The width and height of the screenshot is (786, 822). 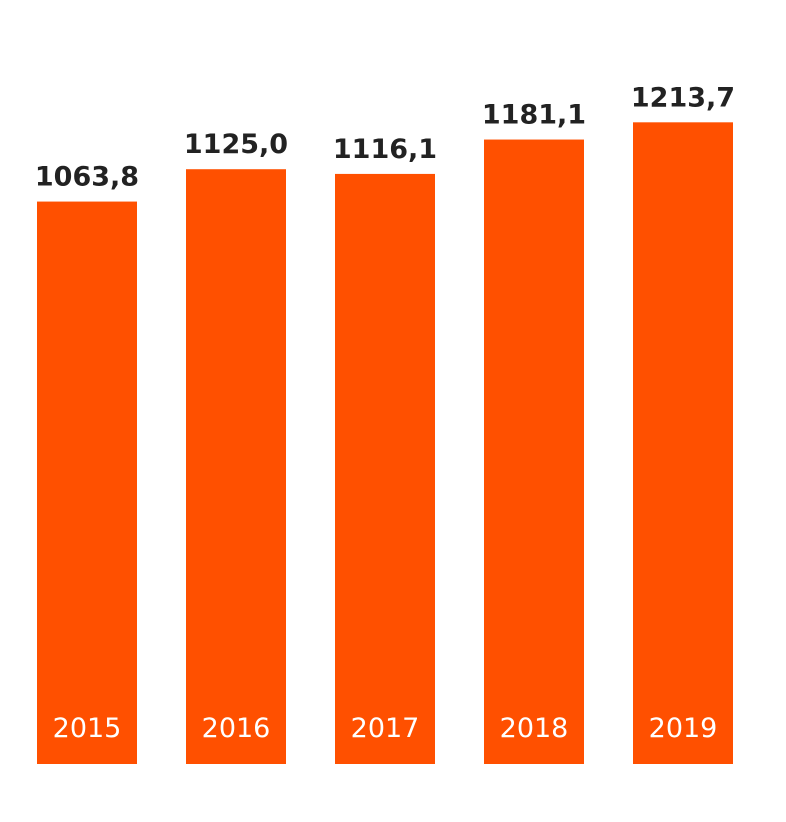 What do you see at coordinates (683, 443) in the screenshot?
I see `bar-2019` at bounding box center [683, 443].